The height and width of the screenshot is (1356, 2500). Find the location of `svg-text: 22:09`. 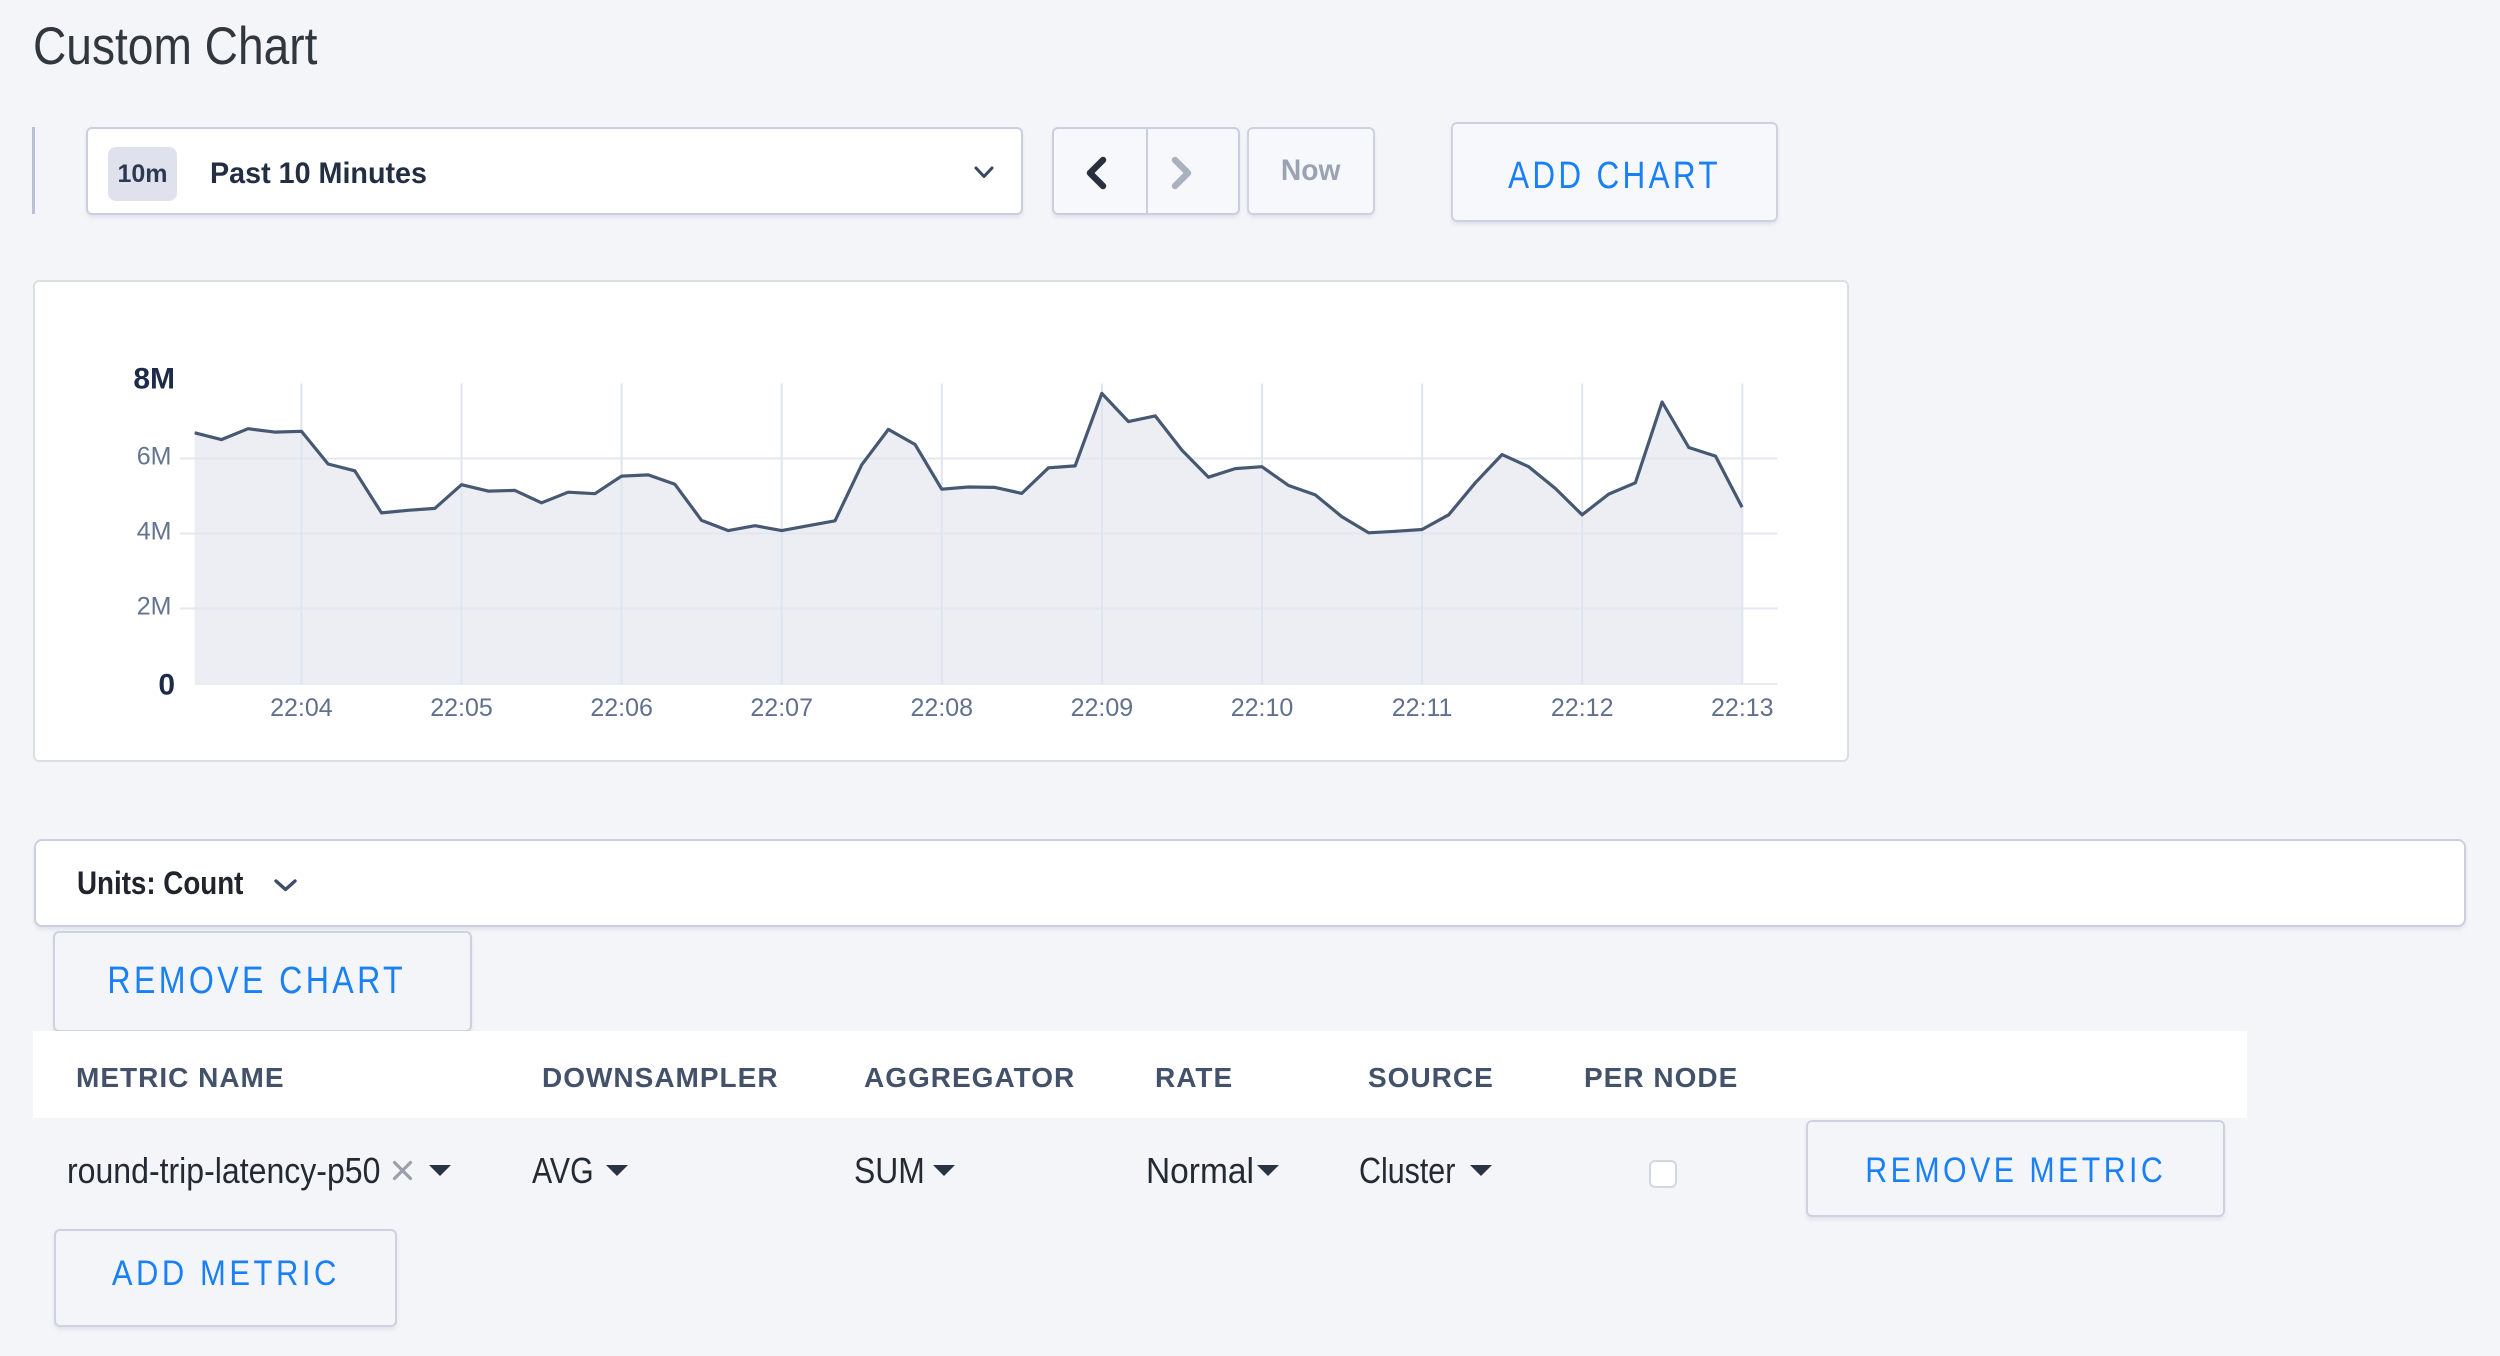

svg-text: 22:09 is located at coordinates (1102, 708).